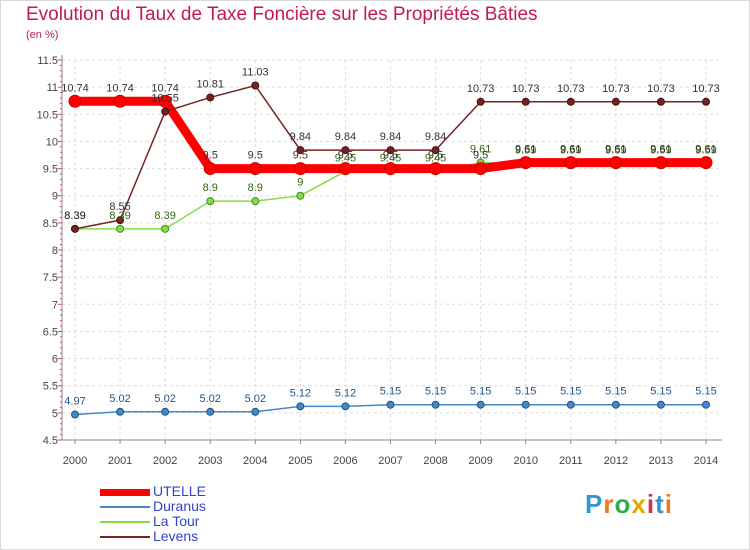  Describe the element at coordinates (165, 461) in the screenshot. I see `x-tick-label: 2002` at that location.